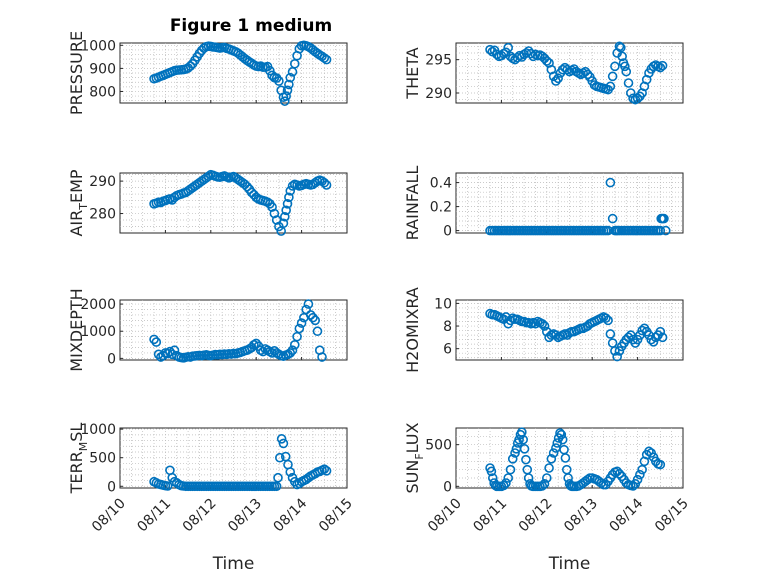 Image resolution: width=778 pixels, height=583 pixels. I want to click on subplot-h2omixra: 6 8 10 H2OMIXRA, so click(543, 330).